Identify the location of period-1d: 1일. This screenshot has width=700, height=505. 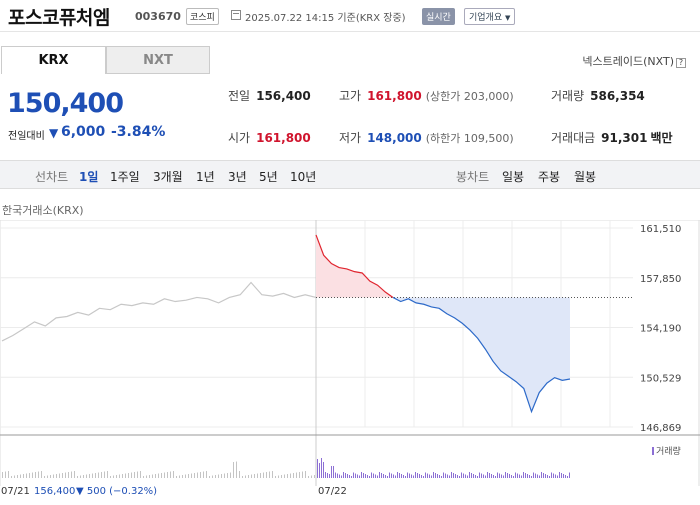
(89, 177).